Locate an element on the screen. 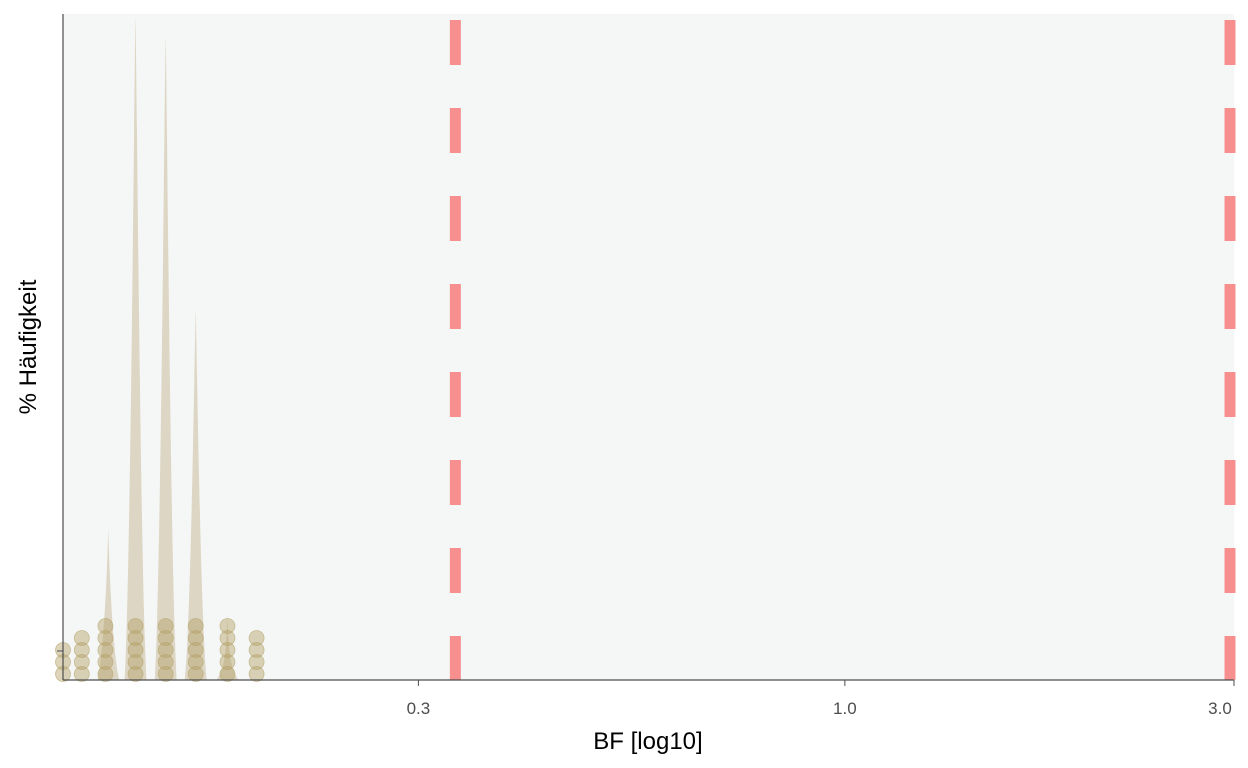 Image resolution: width=1248 pixels, height=768 pixels. x-axis-title: BF [log10] is located at coordinates (647, 741).